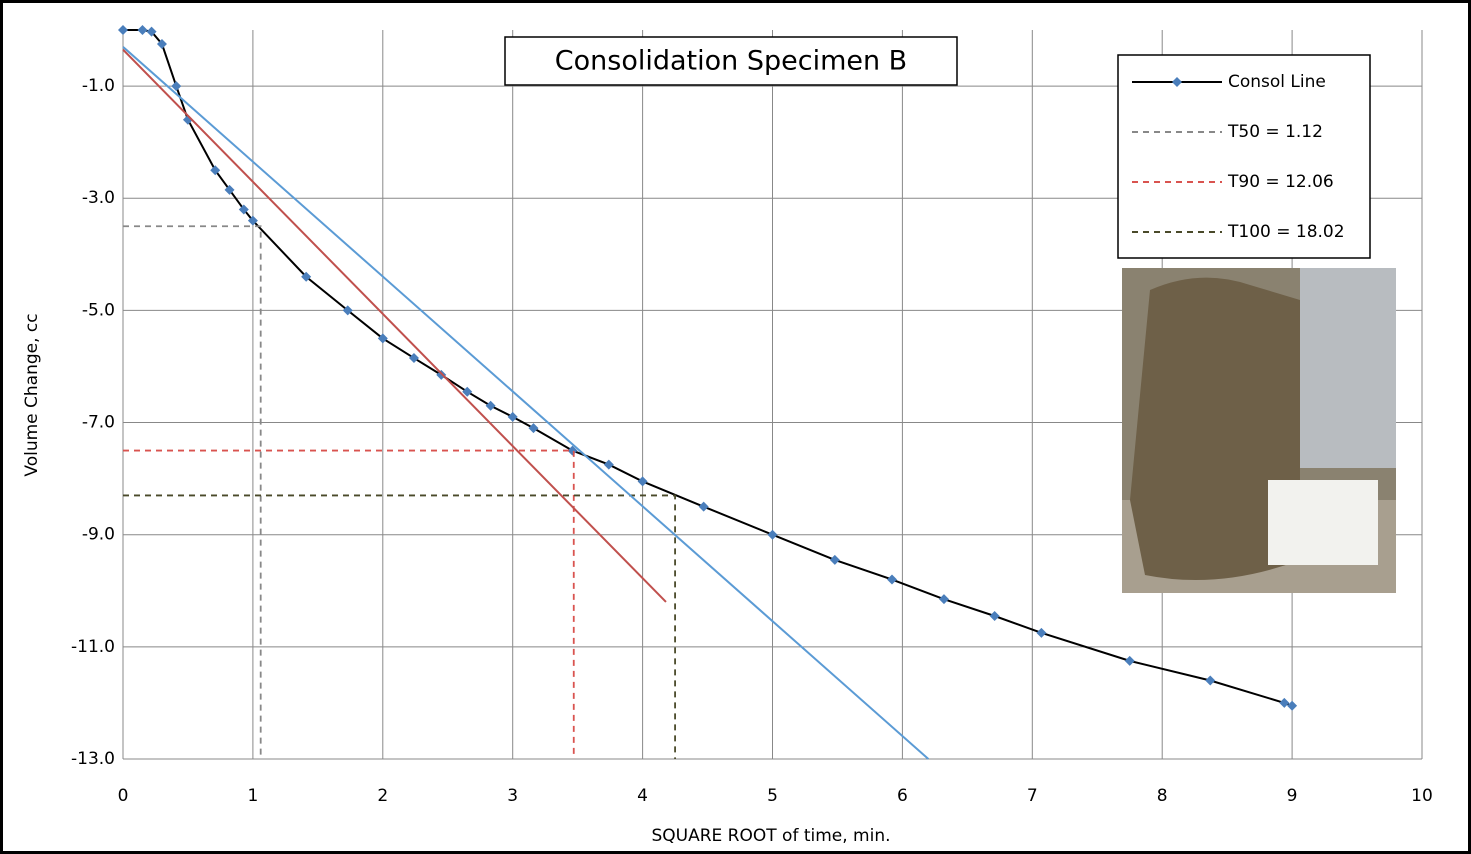 The image size is (1471, 854). I want to click on y-tick-label: -11.0, so click(93, 647).